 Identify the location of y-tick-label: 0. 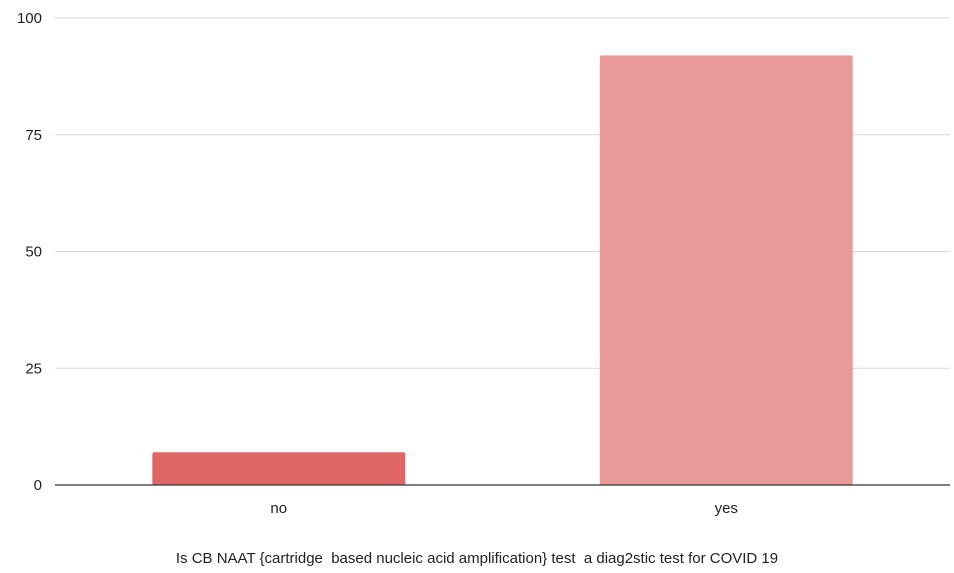
(38, 485).